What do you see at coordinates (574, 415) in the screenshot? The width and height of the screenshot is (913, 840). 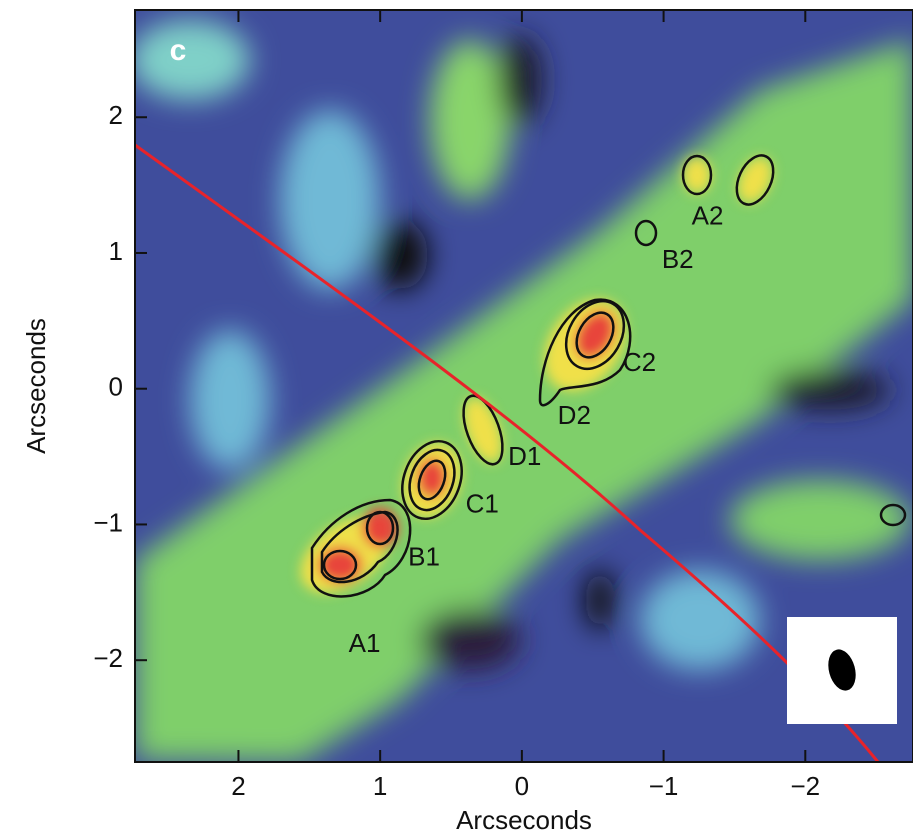 I see `source-label: D2` at bounding box center [574, 415].